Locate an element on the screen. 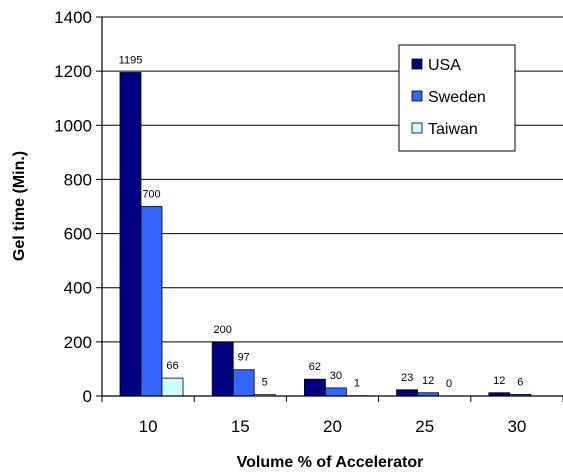 Image resolution: width=563 pixels, height=475 pixels. data-label: 1195 is located at coordinates (131, 60).